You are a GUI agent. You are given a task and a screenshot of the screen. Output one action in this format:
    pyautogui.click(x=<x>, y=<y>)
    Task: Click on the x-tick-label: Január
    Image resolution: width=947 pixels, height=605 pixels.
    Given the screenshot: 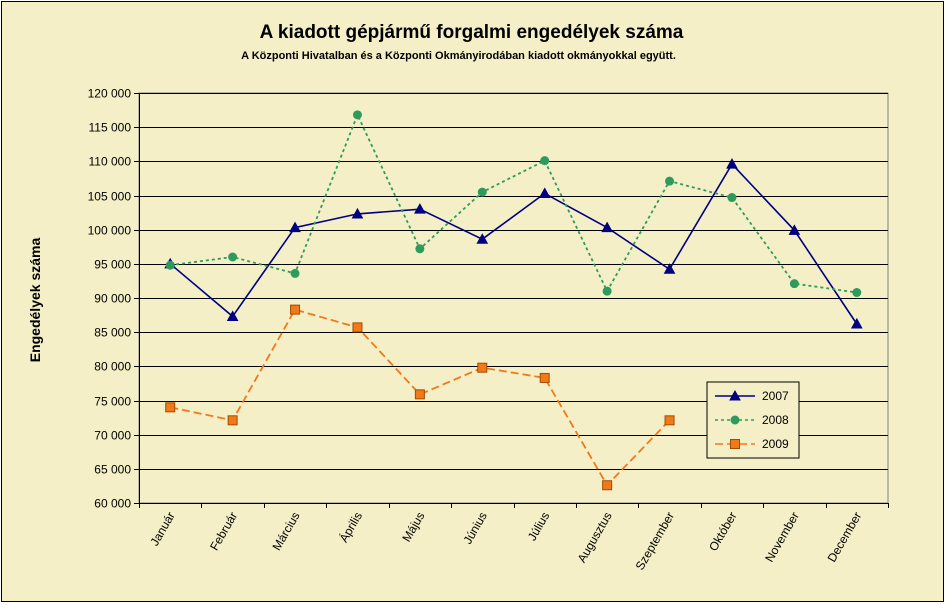 What is the action you would take?
    pyautogui.click(x=162, y=529)
    